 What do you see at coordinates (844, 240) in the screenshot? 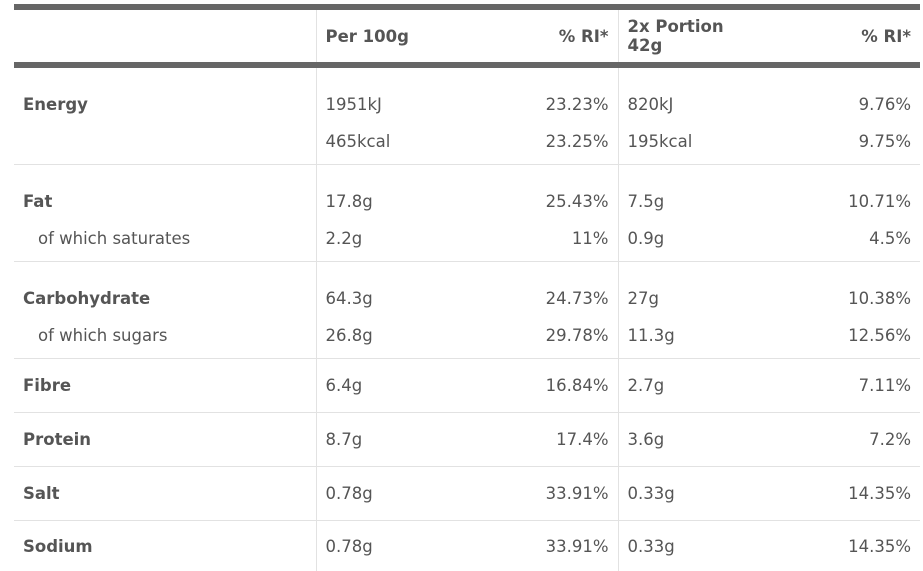
I see `cell-ri-portion: 4.5%` at bounding box center [844, 240].